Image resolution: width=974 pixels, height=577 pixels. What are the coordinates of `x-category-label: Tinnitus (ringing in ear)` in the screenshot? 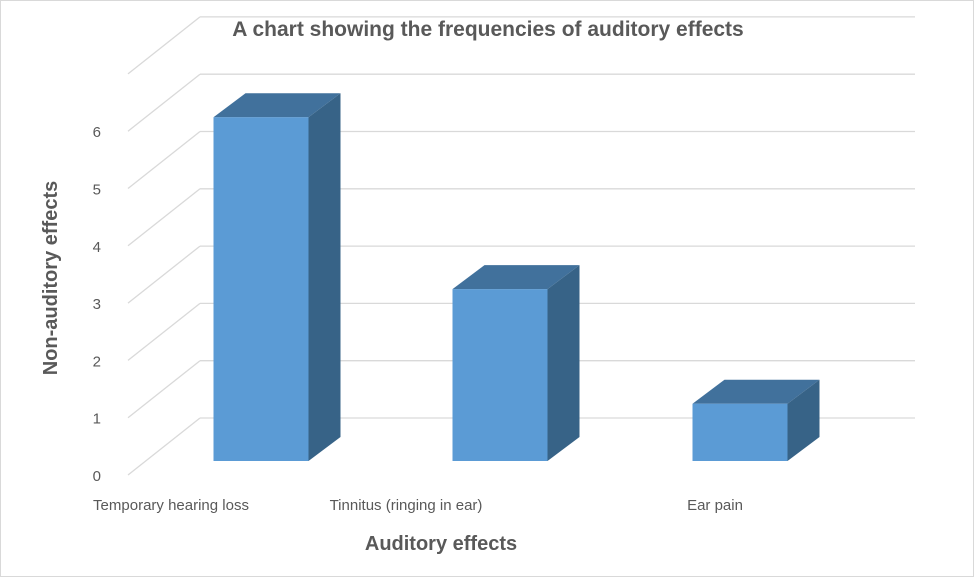 It's located at (406, 505).